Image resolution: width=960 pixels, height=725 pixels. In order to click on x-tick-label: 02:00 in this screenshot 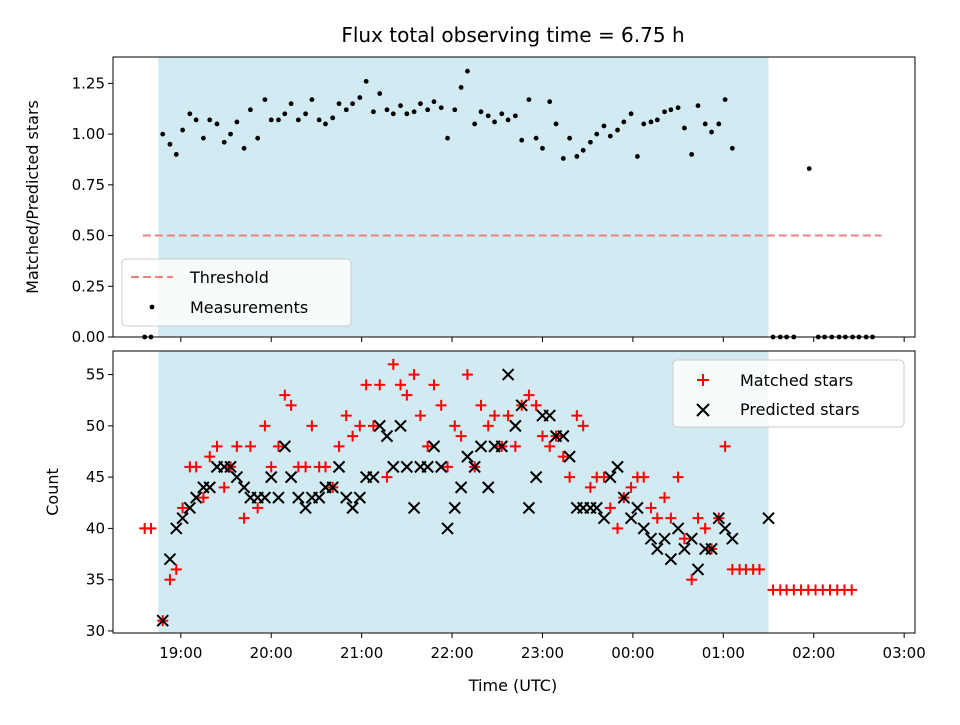, I will do `click(813, 653)`.